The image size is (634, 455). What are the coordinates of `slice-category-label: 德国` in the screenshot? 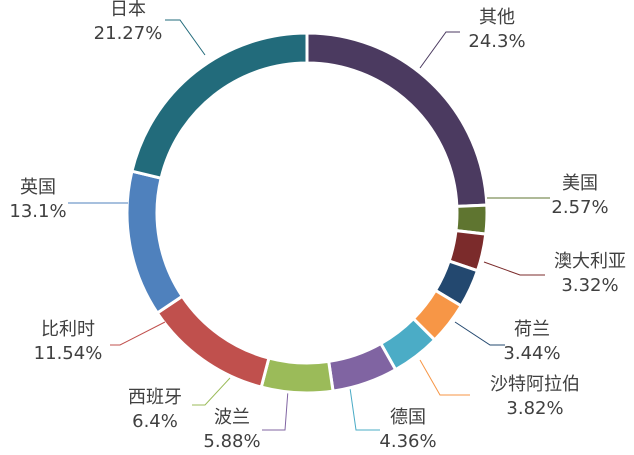 It's located at (408, 417).